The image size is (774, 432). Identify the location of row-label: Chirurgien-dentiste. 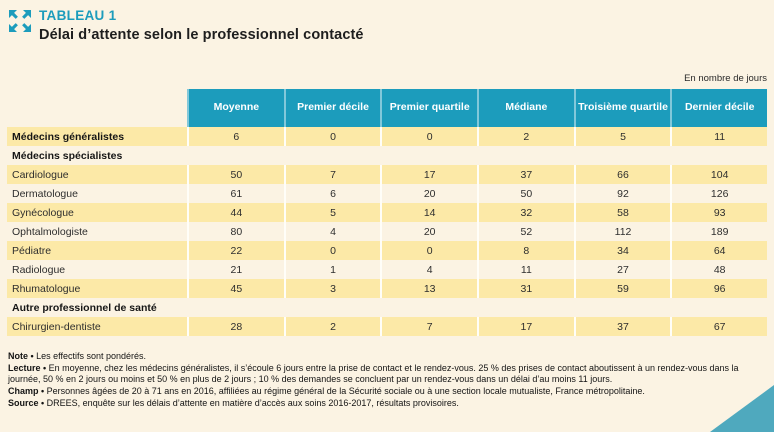
(56, 326).